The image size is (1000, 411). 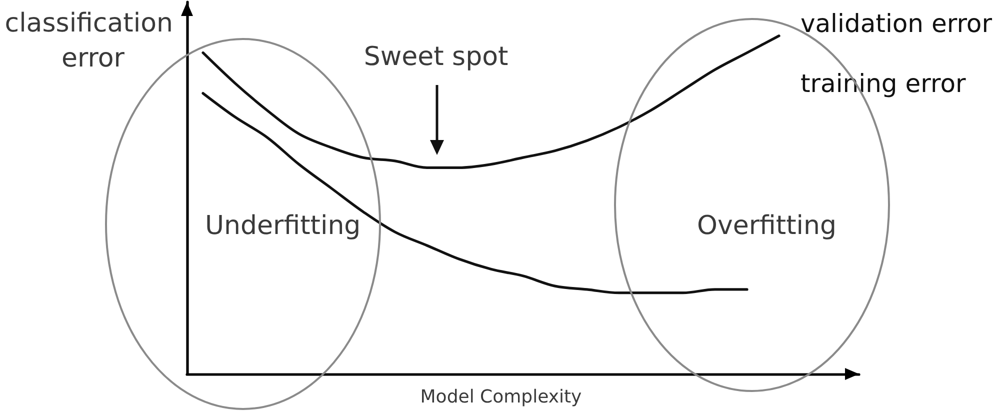 What do you see at coordinates (896, 23) in the screenshot?
I see `series-label: validation error` at bounding box center [896, 23].